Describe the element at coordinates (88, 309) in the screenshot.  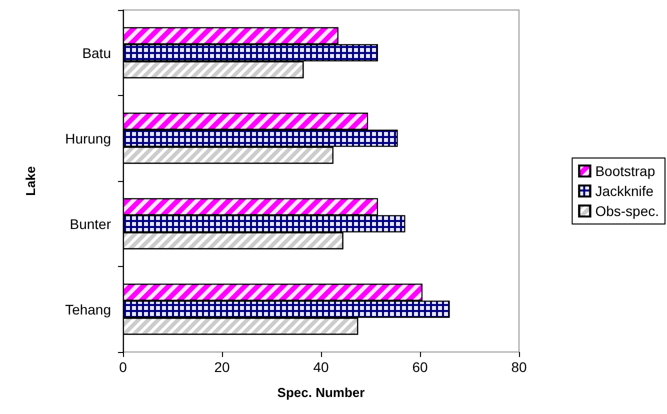
I see `y-tick-label: Tehang` at that location.